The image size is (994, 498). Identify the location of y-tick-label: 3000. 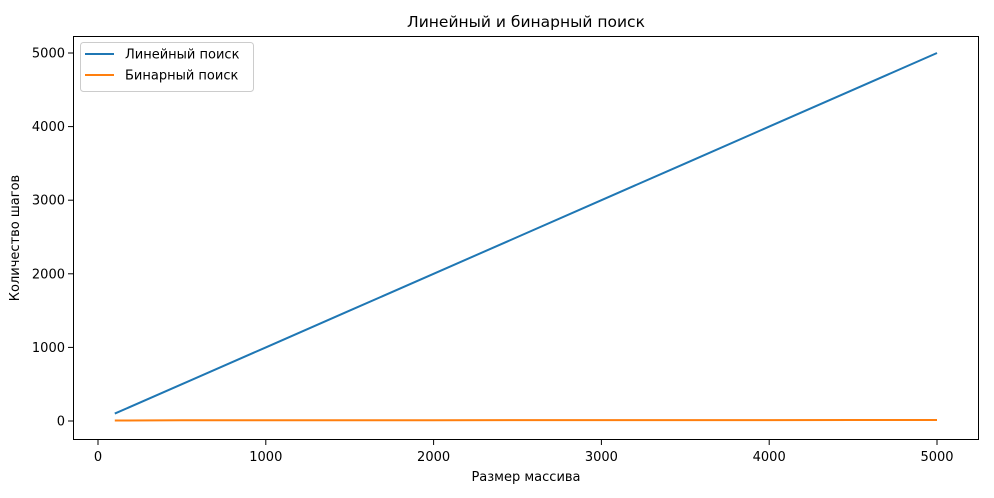
(48, 201).